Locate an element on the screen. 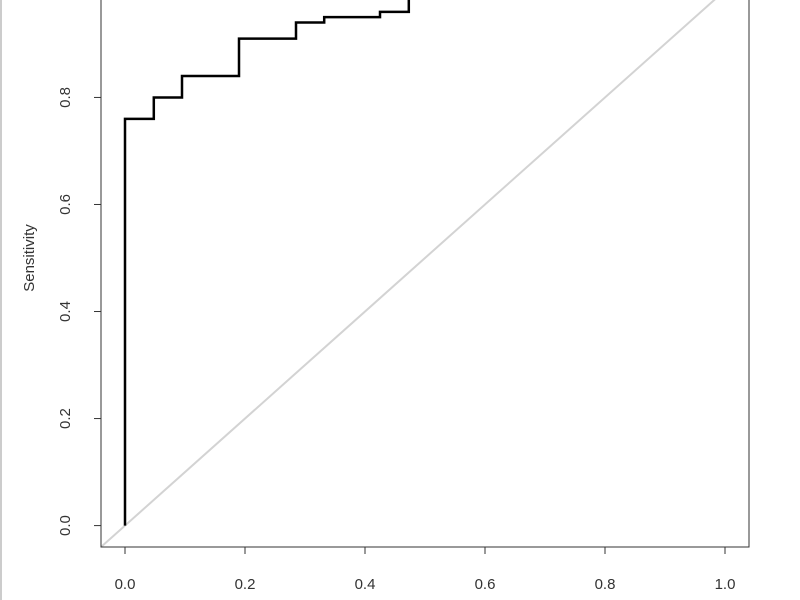 This screenshot has height=600, width=800. y-tick-label: 0.6 is located at coordinates (65, 204).